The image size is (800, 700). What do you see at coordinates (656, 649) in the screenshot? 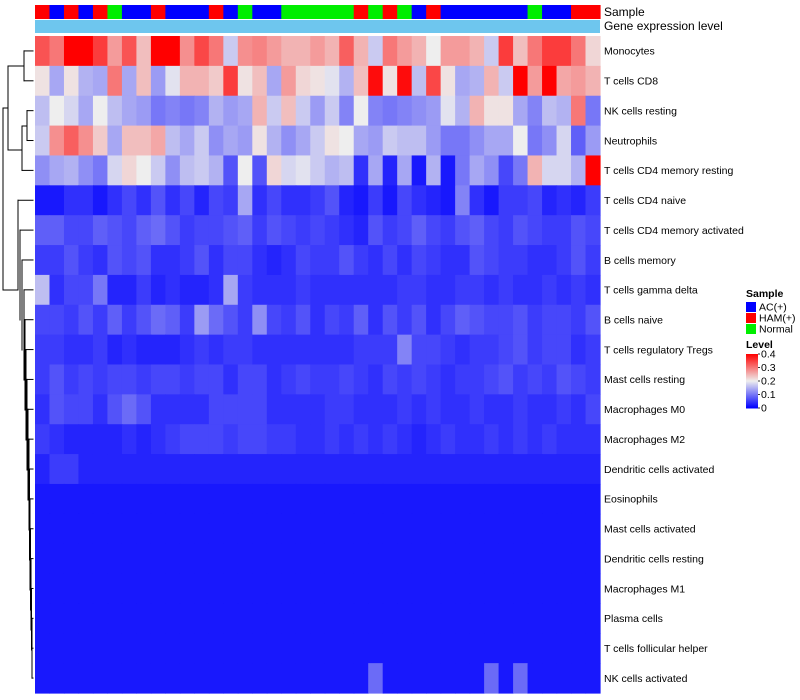
I see `row-label: T cells follicular helper` at bounding box center [656, 649].